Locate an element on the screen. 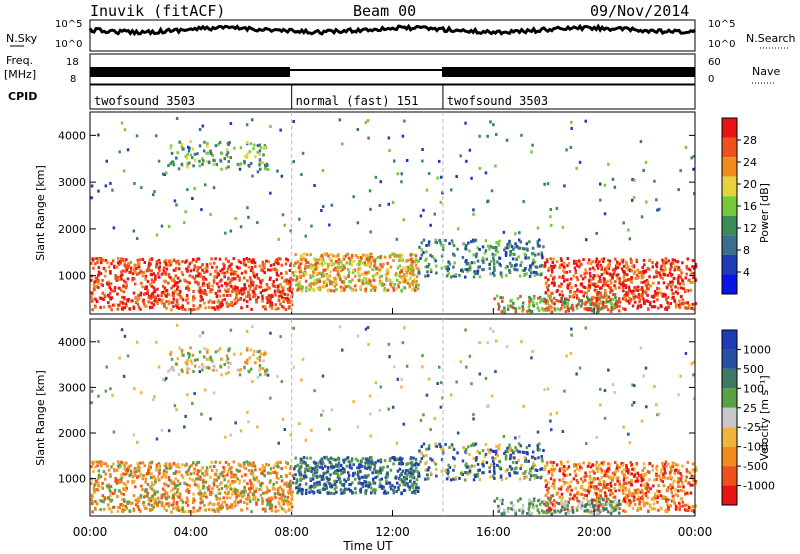  nsearch-tick-top: 10^5 is located at coordinates (721, 24).